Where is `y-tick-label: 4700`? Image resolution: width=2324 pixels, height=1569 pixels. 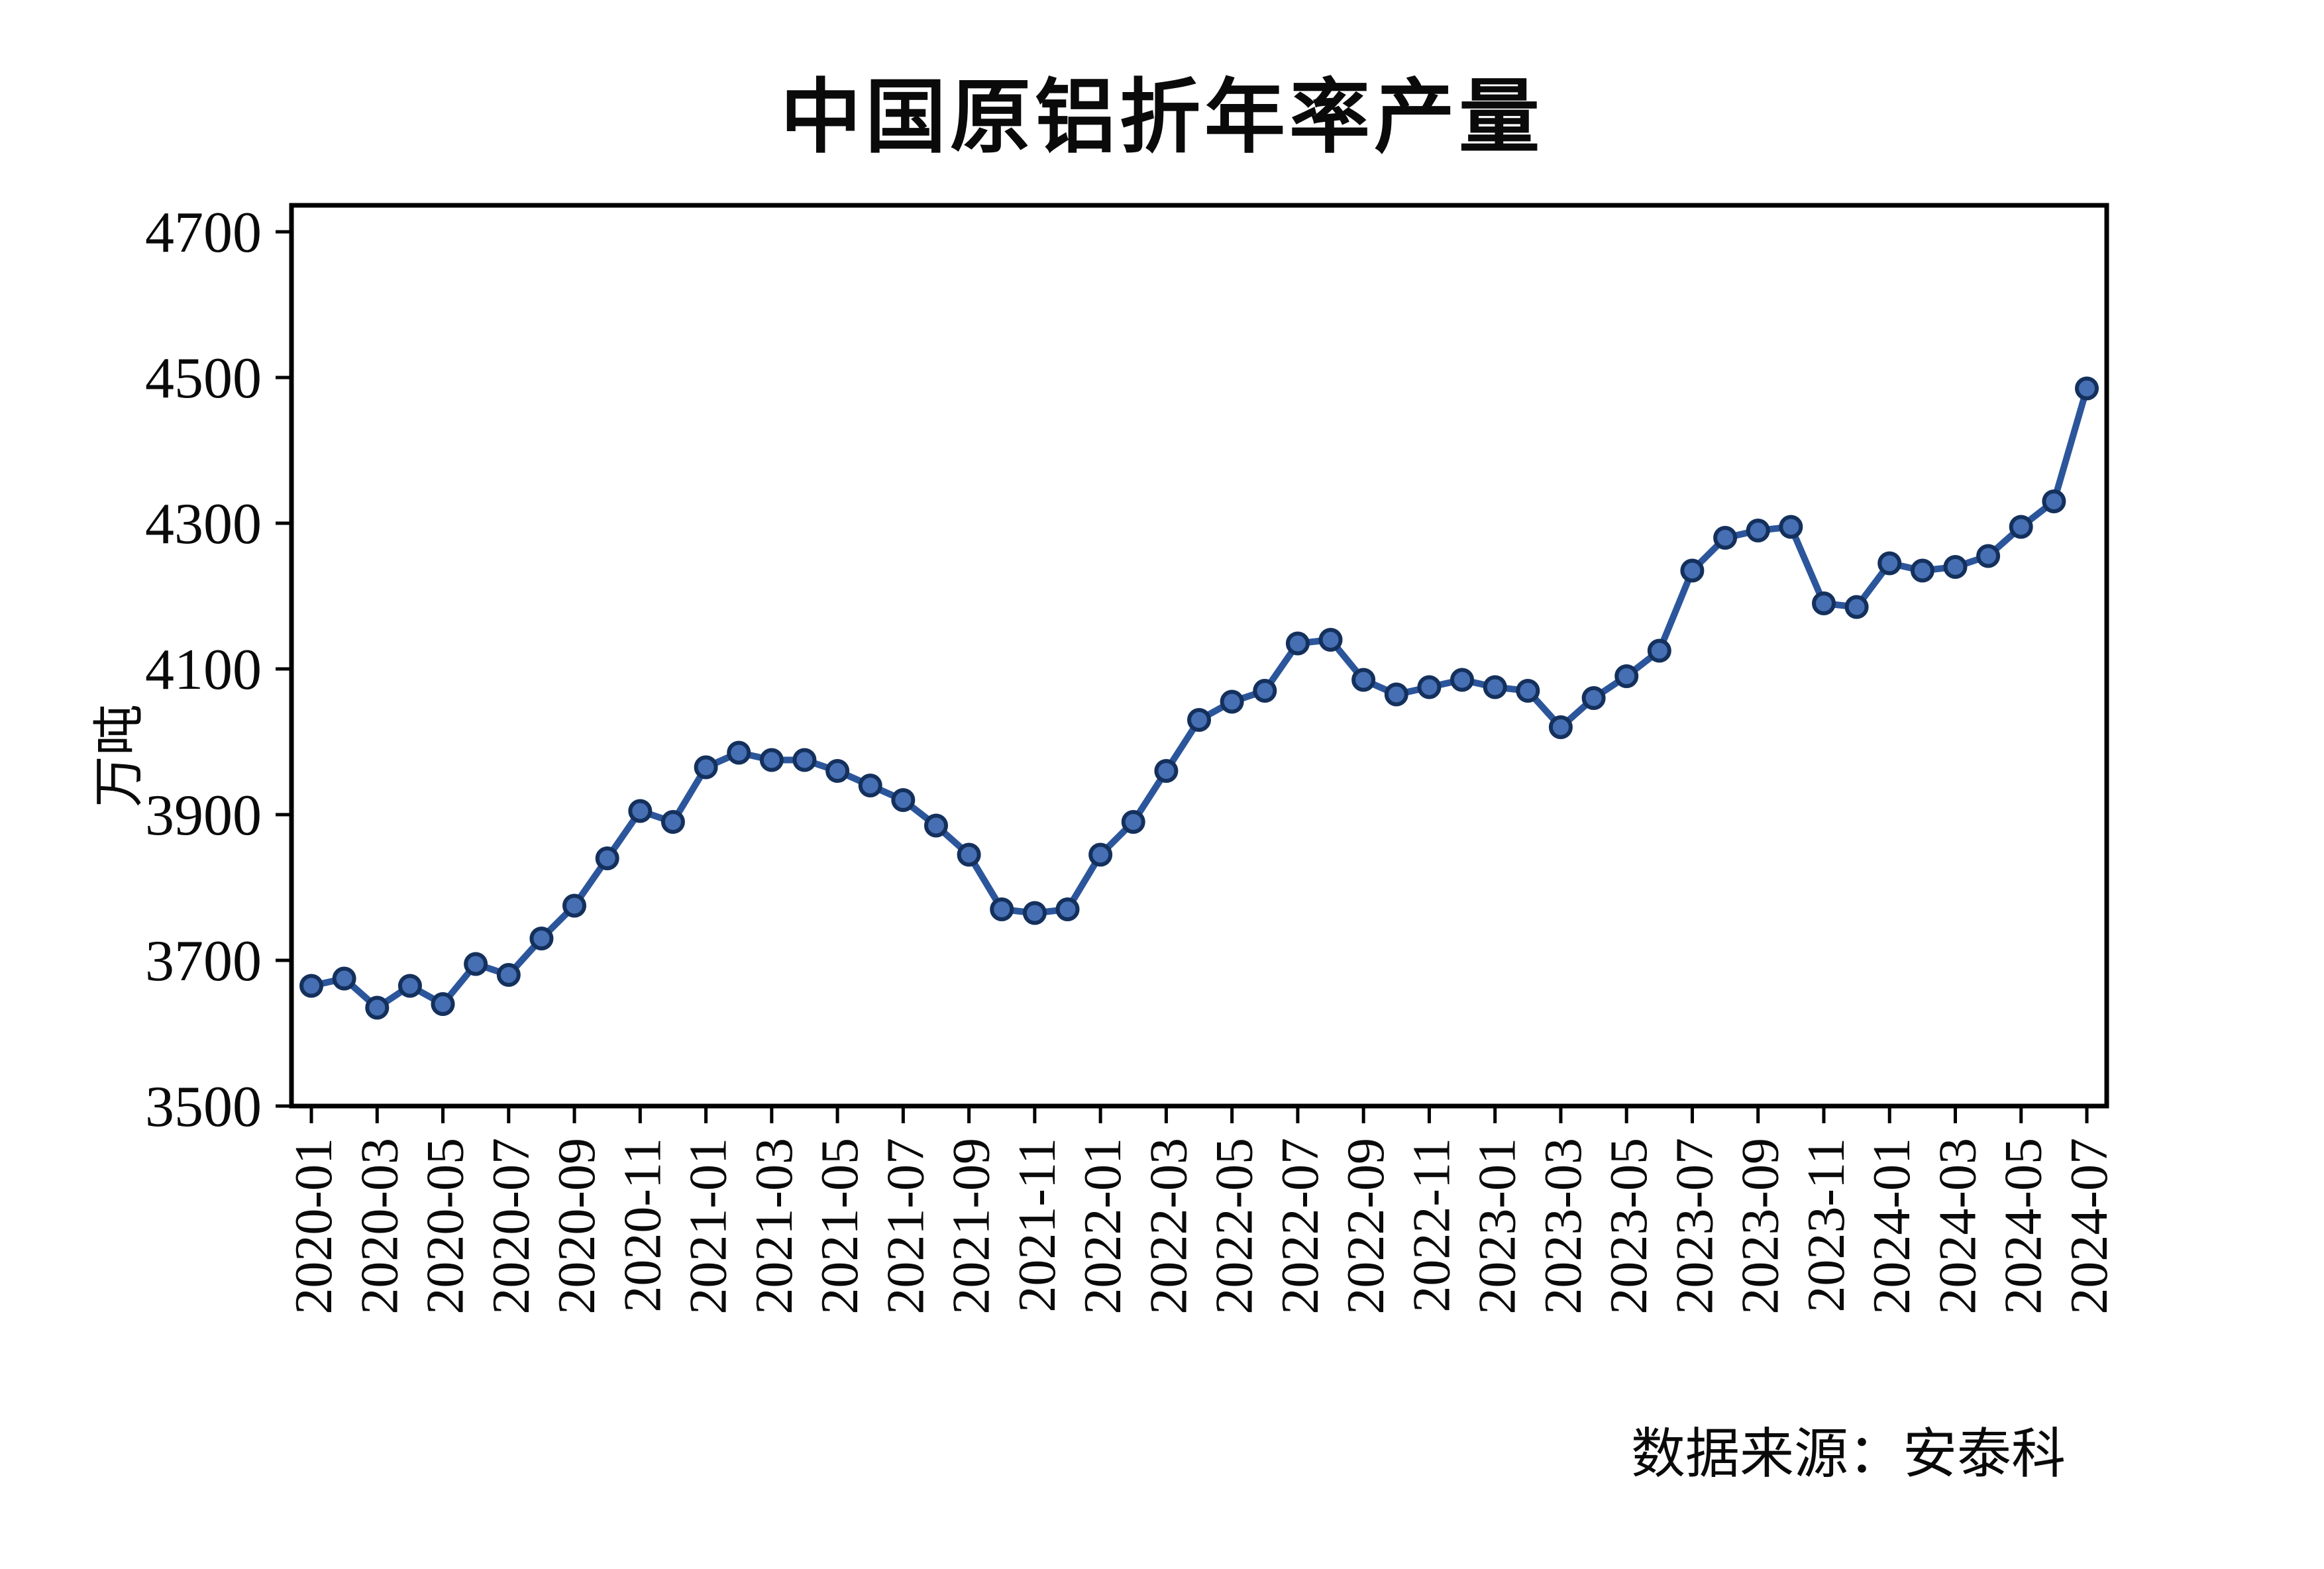 y-tick-label: 4700 is located at coordinates (203, 233).